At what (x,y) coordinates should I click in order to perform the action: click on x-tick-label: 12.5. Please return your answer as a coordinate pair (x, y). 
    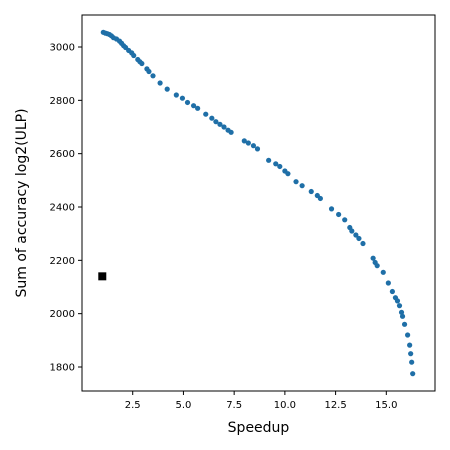
    Looking at the image, I should click on (335, 405).